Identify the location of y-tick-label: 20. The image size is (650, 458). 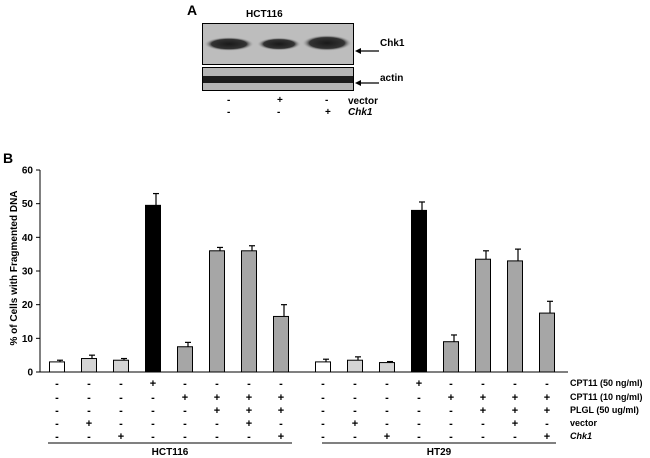
(28, 305).